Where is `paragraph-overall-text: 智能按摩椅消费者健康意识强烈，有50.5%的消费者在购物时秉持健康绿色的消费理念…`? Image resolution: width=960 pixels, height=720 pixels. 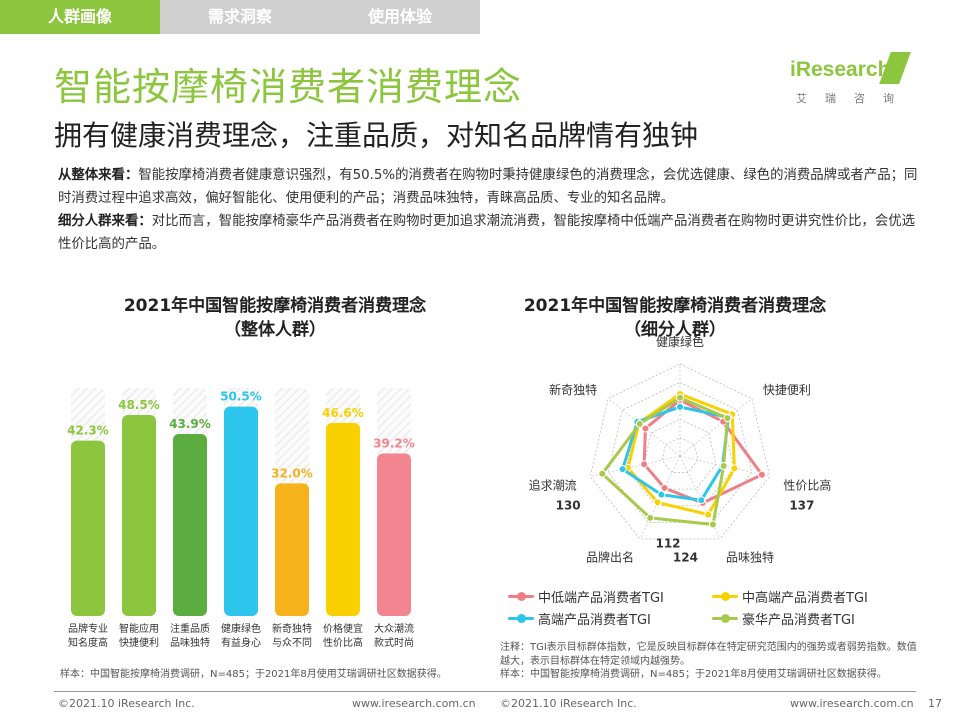 paragraph-overall-text: 智能按摩椅消费者健康意识强烈，有50.5%的消费者在购物时秉持健康绿色的消费理念… is located at coordinates (488, 187).